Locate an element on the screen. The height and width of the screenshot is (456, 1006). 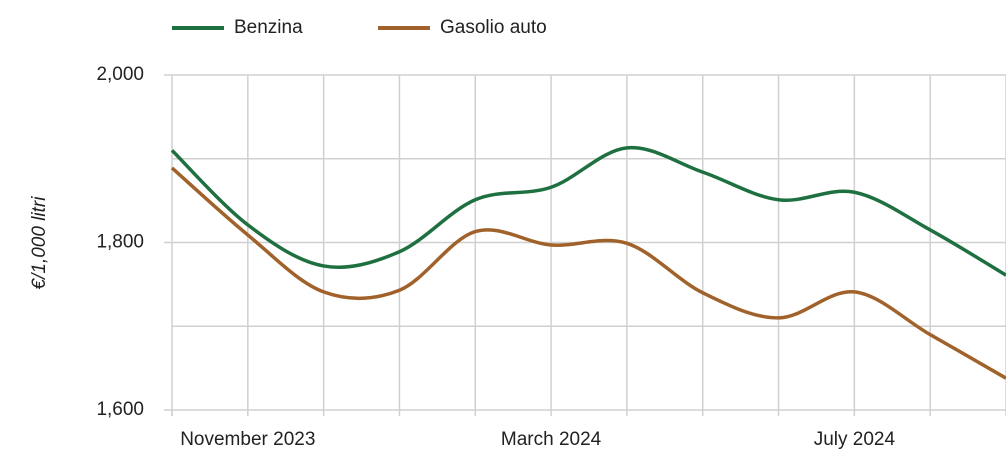
y-tick-label: 1,600 is located at coordinates (120, 409).